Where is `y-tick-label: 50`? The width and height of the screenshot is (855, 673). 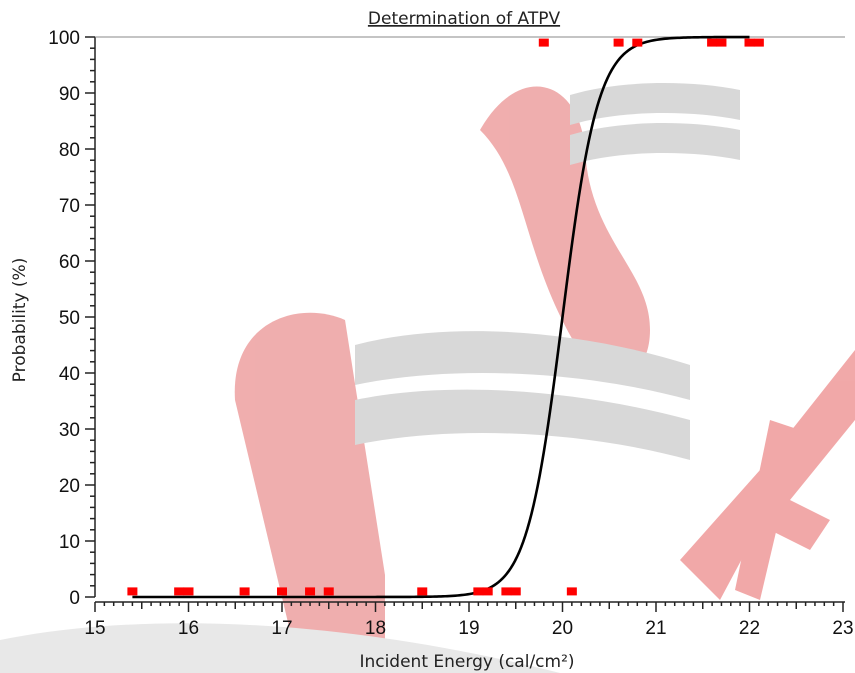
y-tick-label: 50 is located at coordinates (69, 318).